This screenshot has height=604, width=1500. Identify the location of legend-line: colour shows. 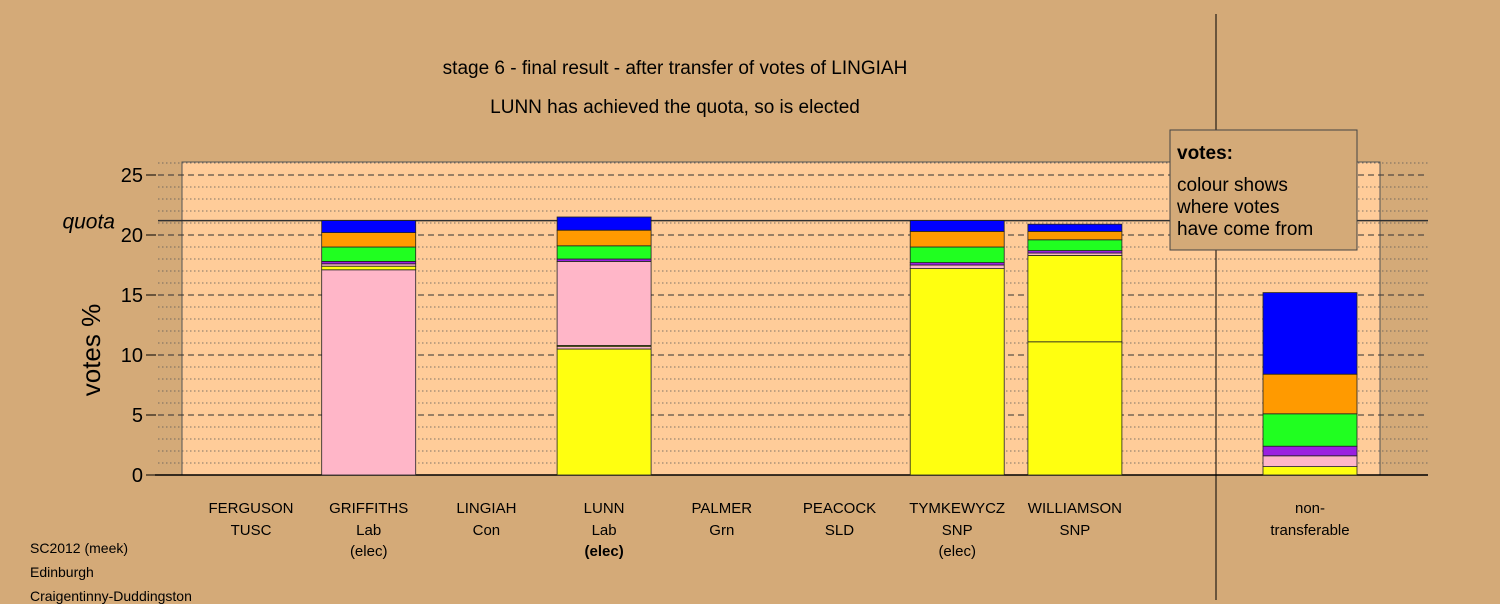
(1232, 185).